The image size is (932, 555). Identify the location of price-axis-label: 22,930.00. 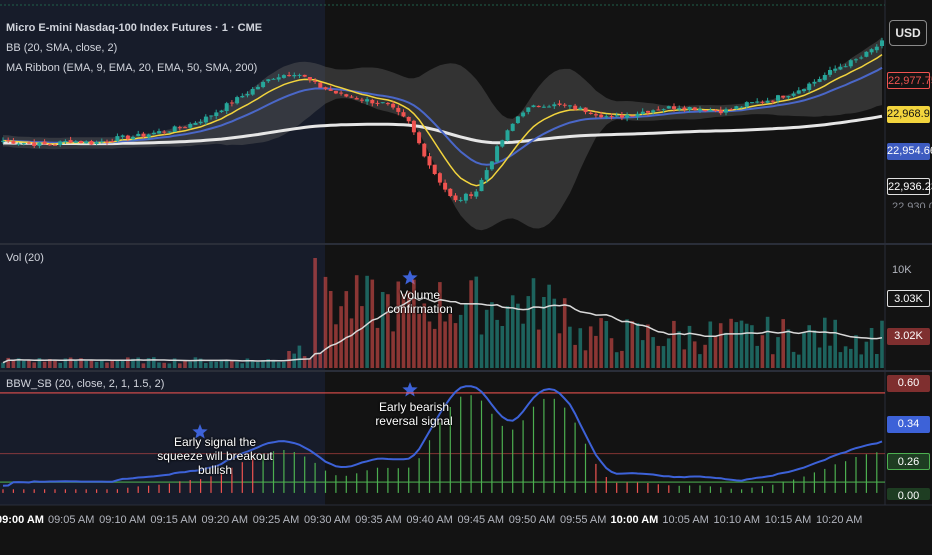
(912, 204).